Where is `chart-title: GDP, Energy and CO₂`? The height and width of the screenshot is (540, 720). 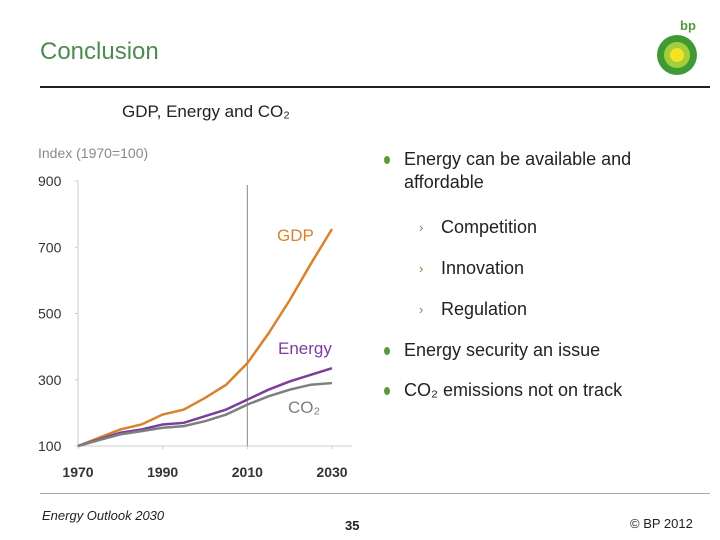 chart-title: GDP, Energy and CO₂ is located at coordinates (206, 111).